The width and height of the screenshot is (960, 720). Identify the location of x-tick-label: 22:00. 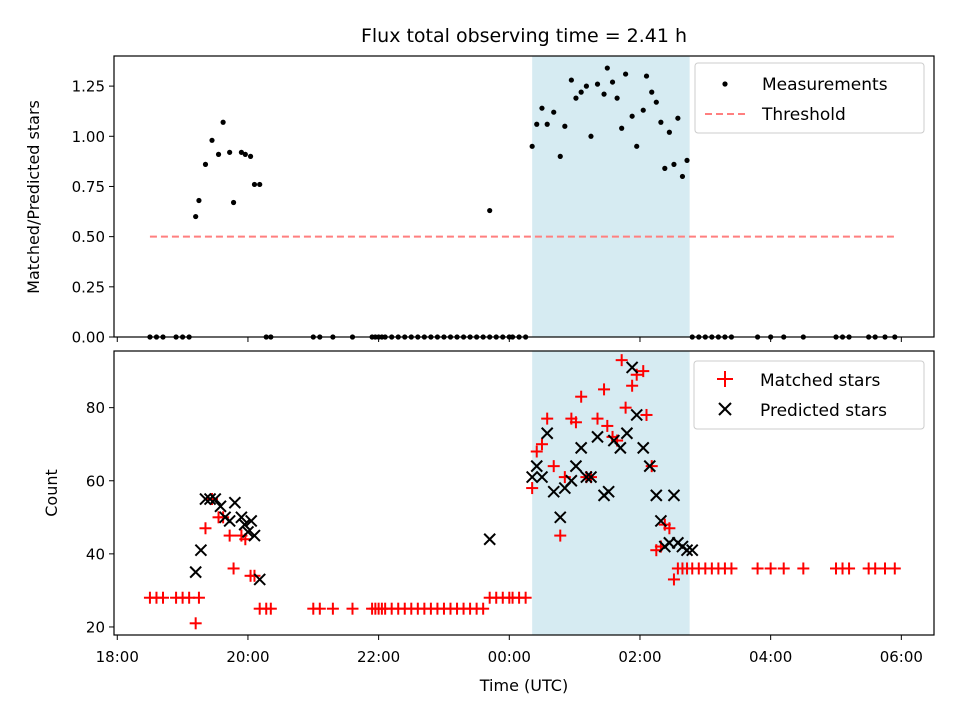
(378, 657).